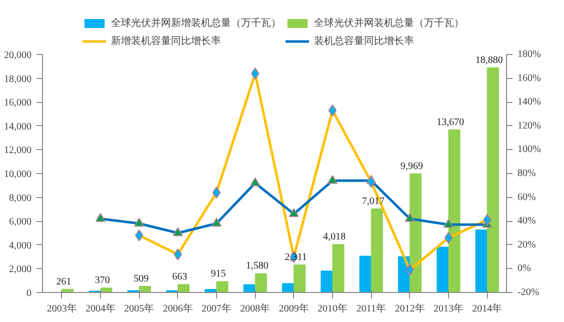  Describe the element at coordinates (196, 23) in the screenshot. I see `legend-label: 全球光伏并网新增装机总量（万千瓦）` at that location.